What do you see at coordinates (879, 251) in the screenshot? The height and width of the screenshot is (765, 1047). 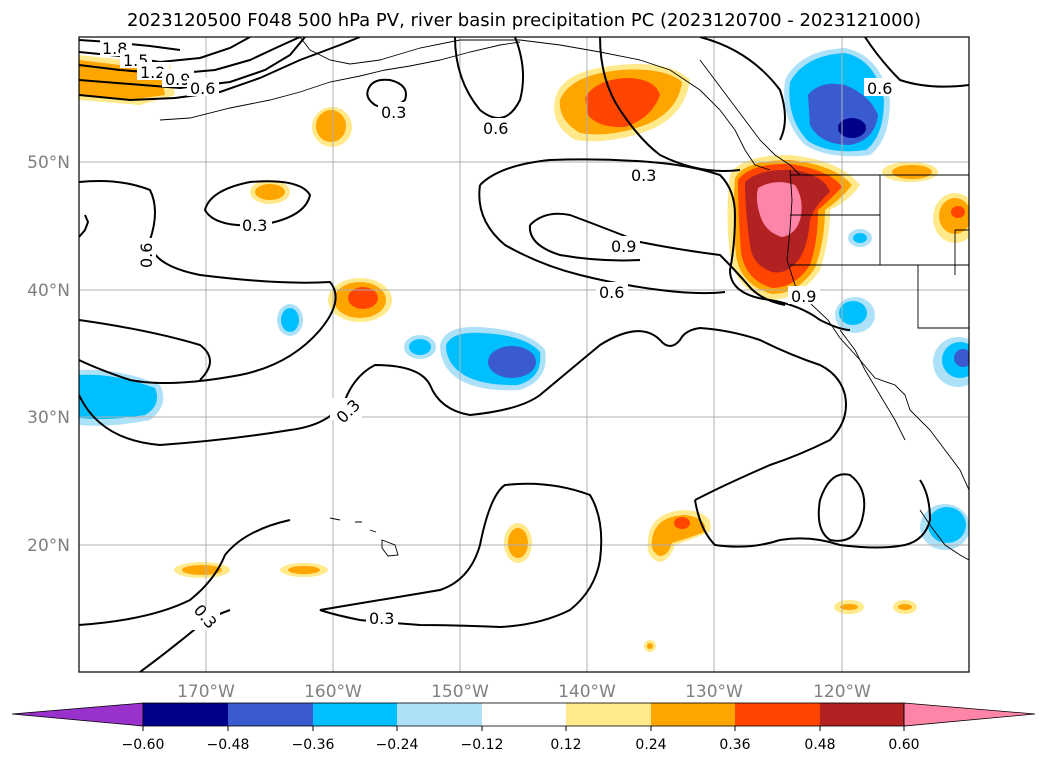 I see `us-state-borders` at bounding box center [879, 251].